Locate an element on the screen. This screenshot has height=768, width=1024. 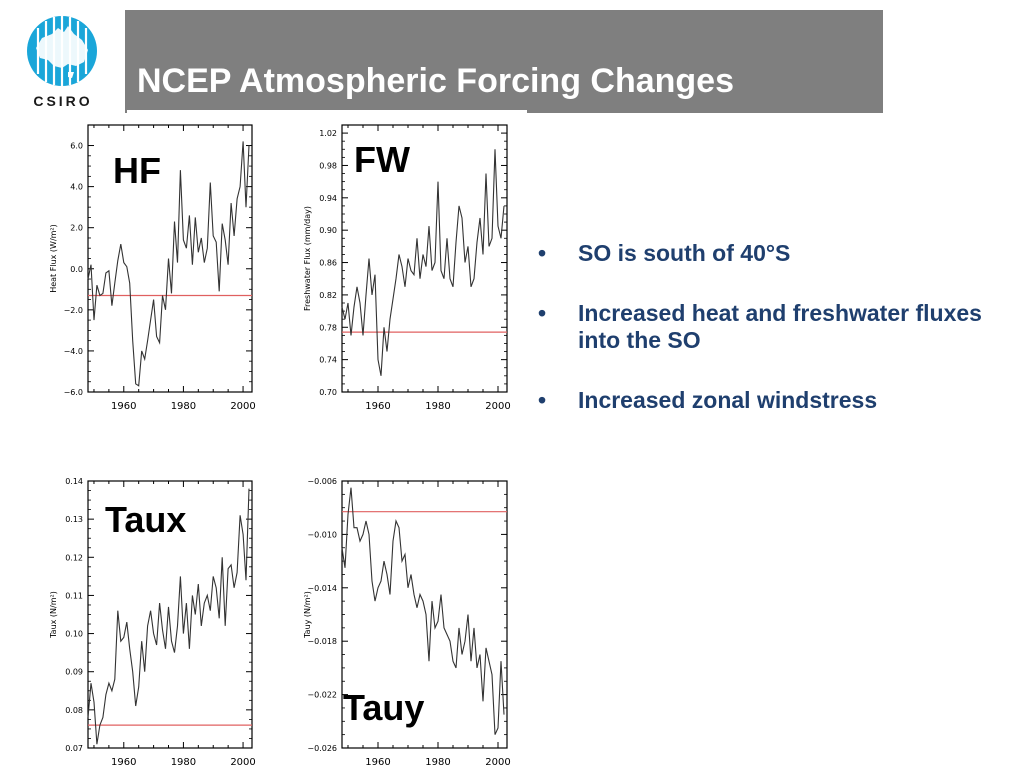
y-tick-label: −0.006 is located at coordinates (322, 481).